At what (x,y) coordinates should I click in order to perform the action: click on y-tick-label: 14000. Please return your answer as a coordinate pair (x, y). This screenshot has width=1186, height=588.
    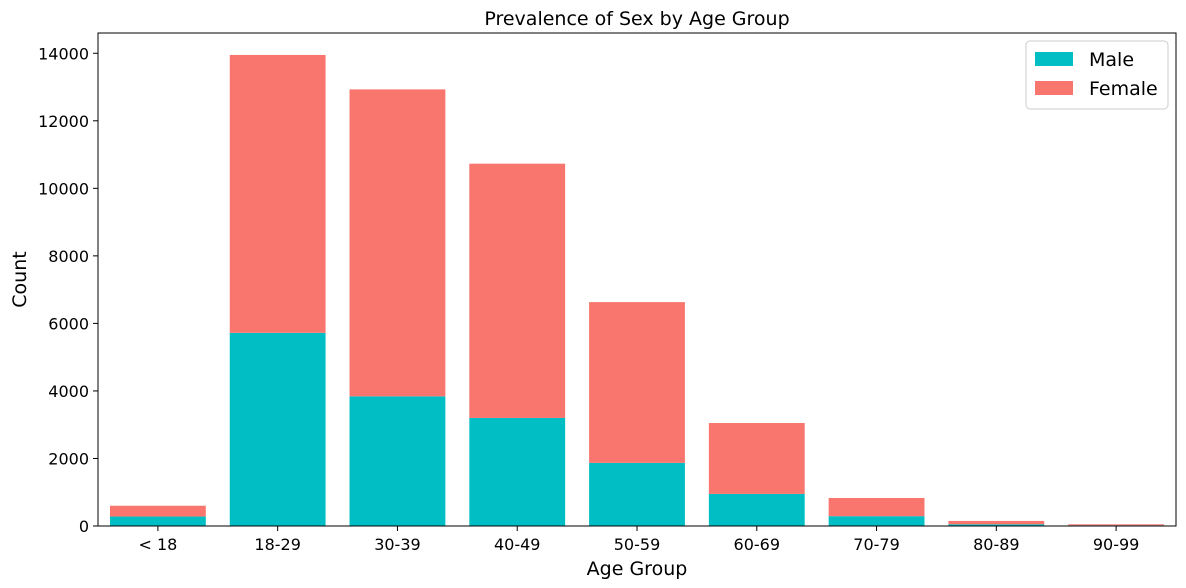
    Looking at the image, I should click on (63, 53).